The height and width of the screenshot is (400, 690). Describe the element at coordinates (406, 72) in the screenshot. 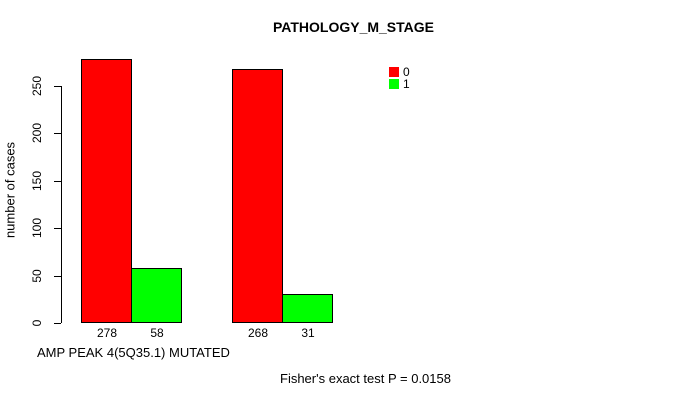

I see `legend-label: 0` at that location.